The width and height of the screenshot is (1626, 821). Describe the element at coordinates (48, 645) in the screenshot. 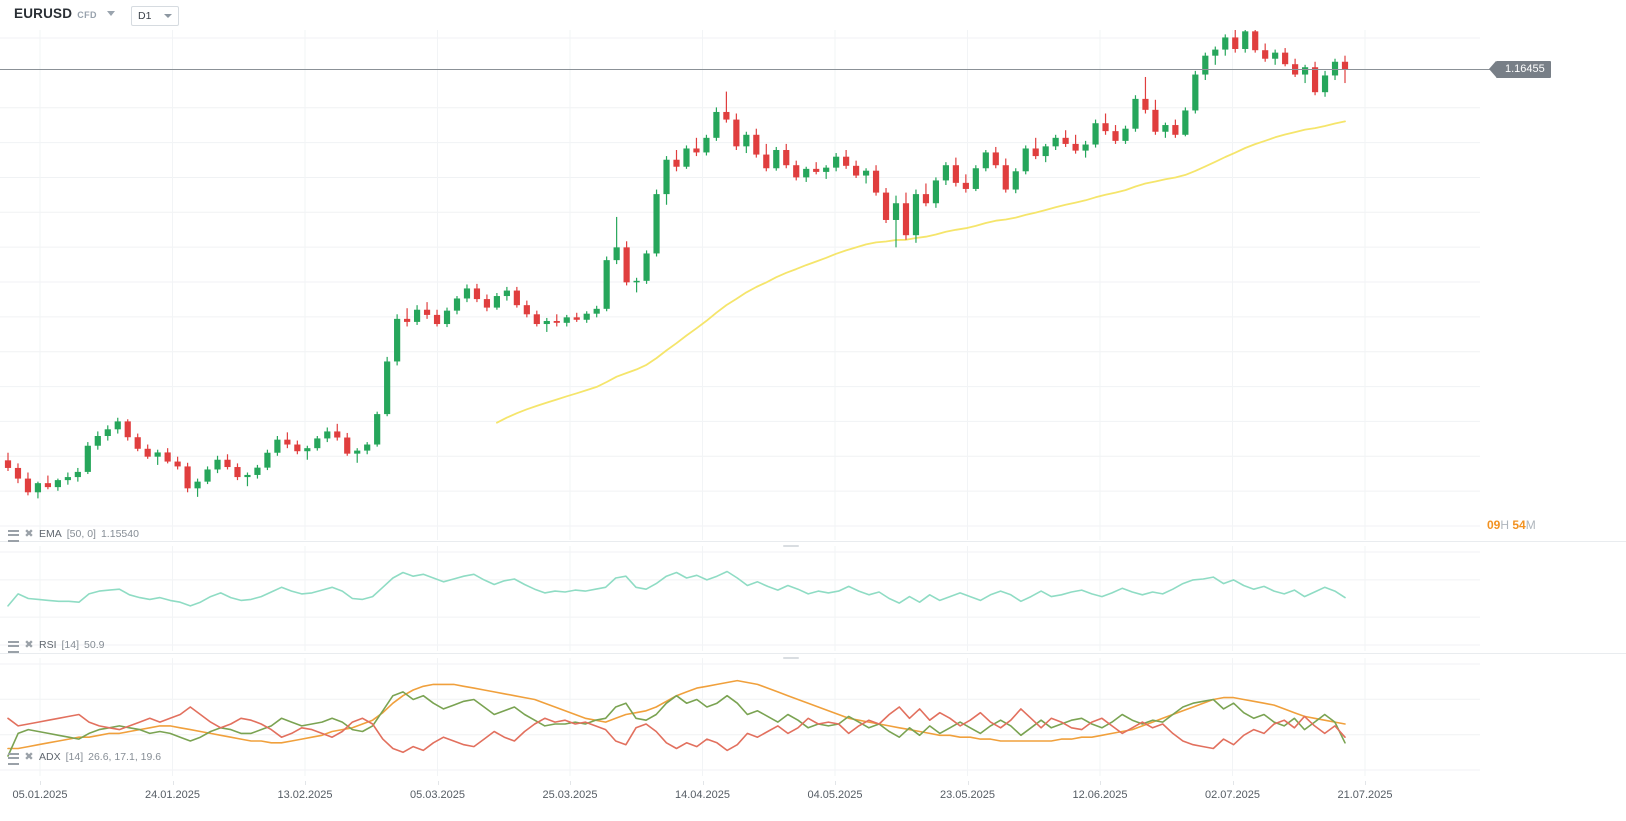

I see `rsi-legend-name: RSI` at that location.